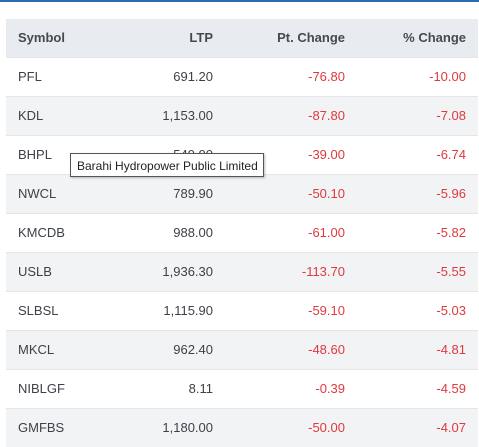 This screenshot has height=447, width=479. I want to click on ltp-cell: 988.00, so click(169, 232).